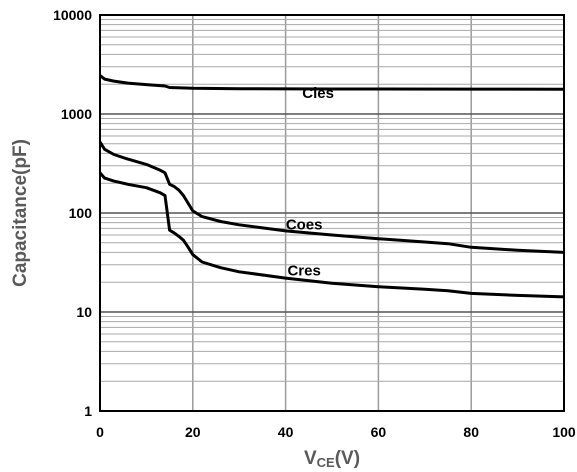 The height and width of the screenshot is (472, 577). What do you see at coordinates (332, 82) in the screenshot?
I see `series-line-cies` at bounding box center [332, 82].